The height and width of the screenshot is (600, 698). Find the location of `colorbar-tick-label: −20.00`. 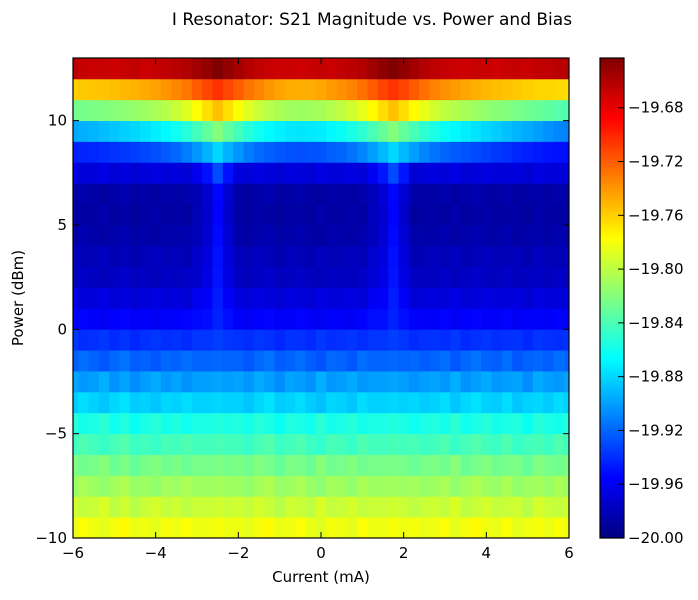

colorbar-tick-label: −20.00 is located at coordinates (656, 538).